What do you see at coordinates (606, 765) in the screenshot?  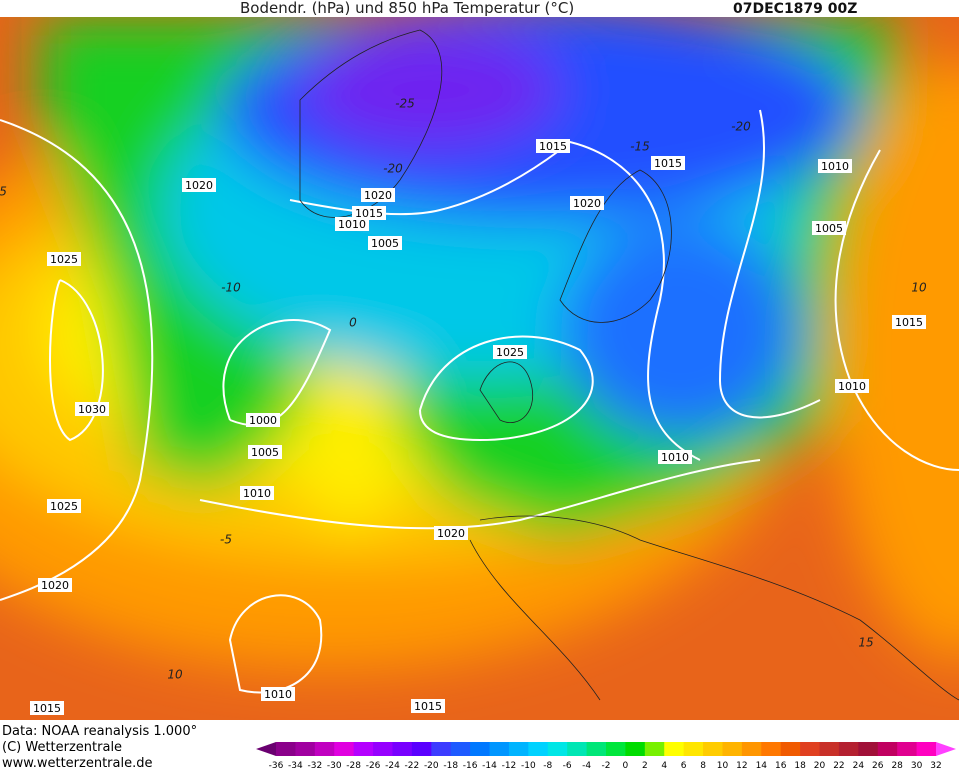 I see `color-scale-label: -2` at bounding box center [606, 765].